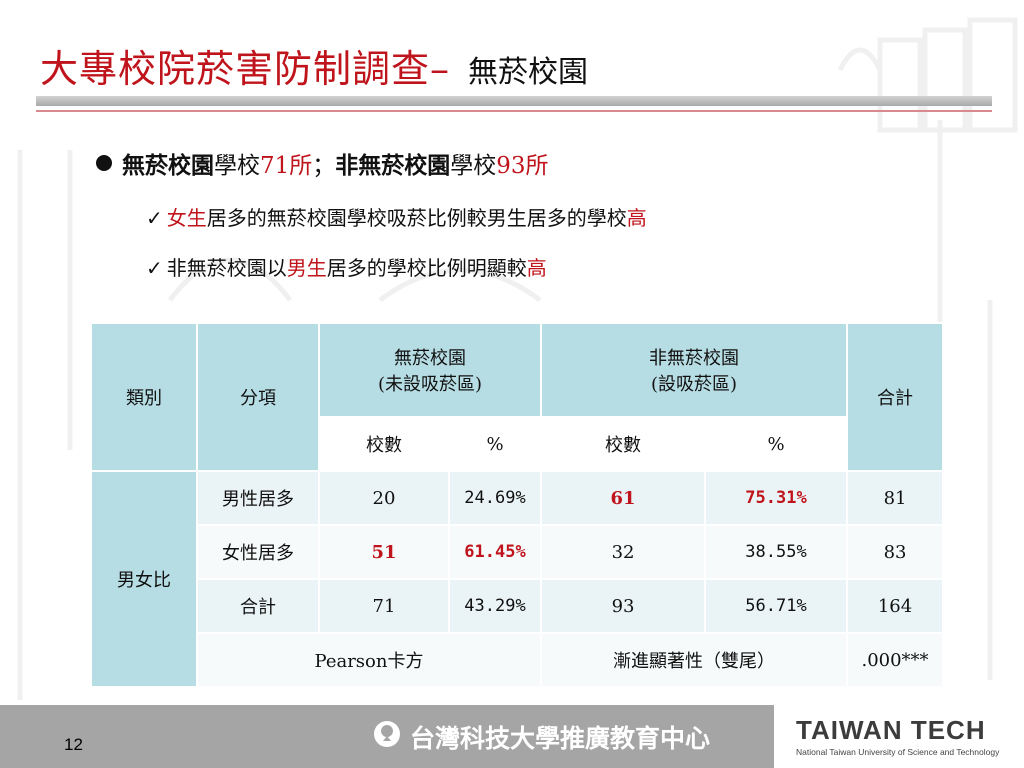 Image resolution: width=1024 pixels, height=768 pixels. Describe the element at coordinates (186, 218) in the screenshot. I see `highlight-female: 女生` at that location.